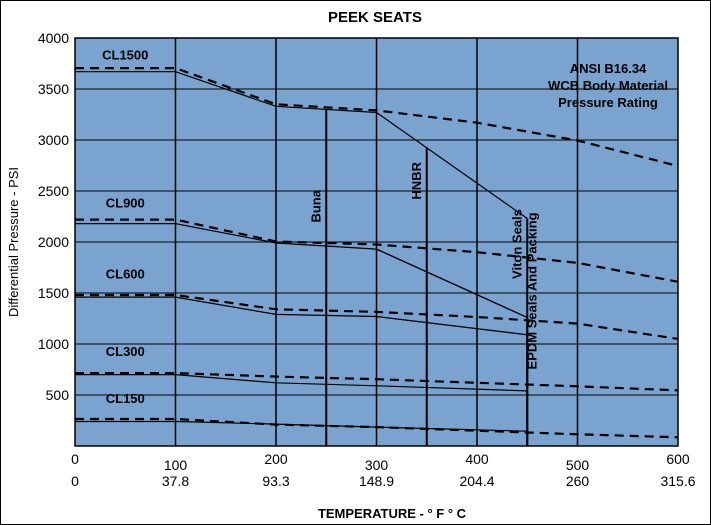 This screenshot has height=525, width=711. Describe the element at coordinates (416, 180) in the screenshot. I see `seal-limit-label: HNBR` at that location.